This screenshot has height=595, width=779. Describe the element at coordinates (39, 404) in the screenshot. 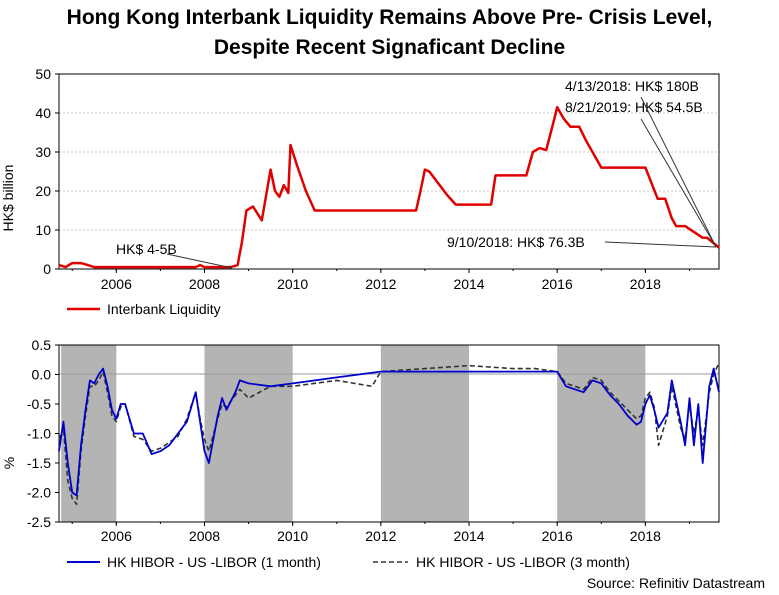

I see `bottom-ytick-label--0.5: -0.5` at that location.